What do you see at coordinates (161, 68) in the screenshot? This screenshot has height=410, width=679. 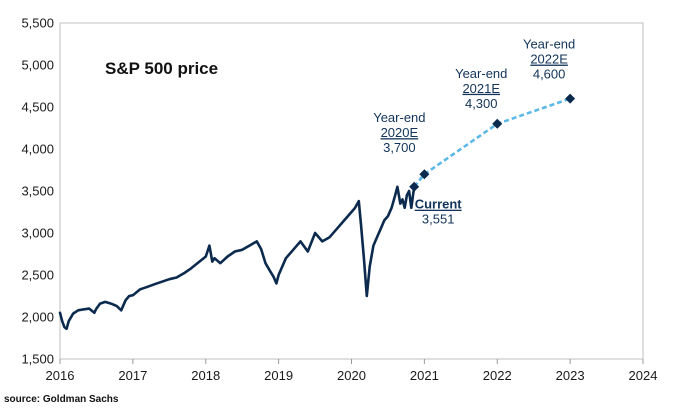 I see `chart-title: S&P 500 price` at bounding box center [161, 68].